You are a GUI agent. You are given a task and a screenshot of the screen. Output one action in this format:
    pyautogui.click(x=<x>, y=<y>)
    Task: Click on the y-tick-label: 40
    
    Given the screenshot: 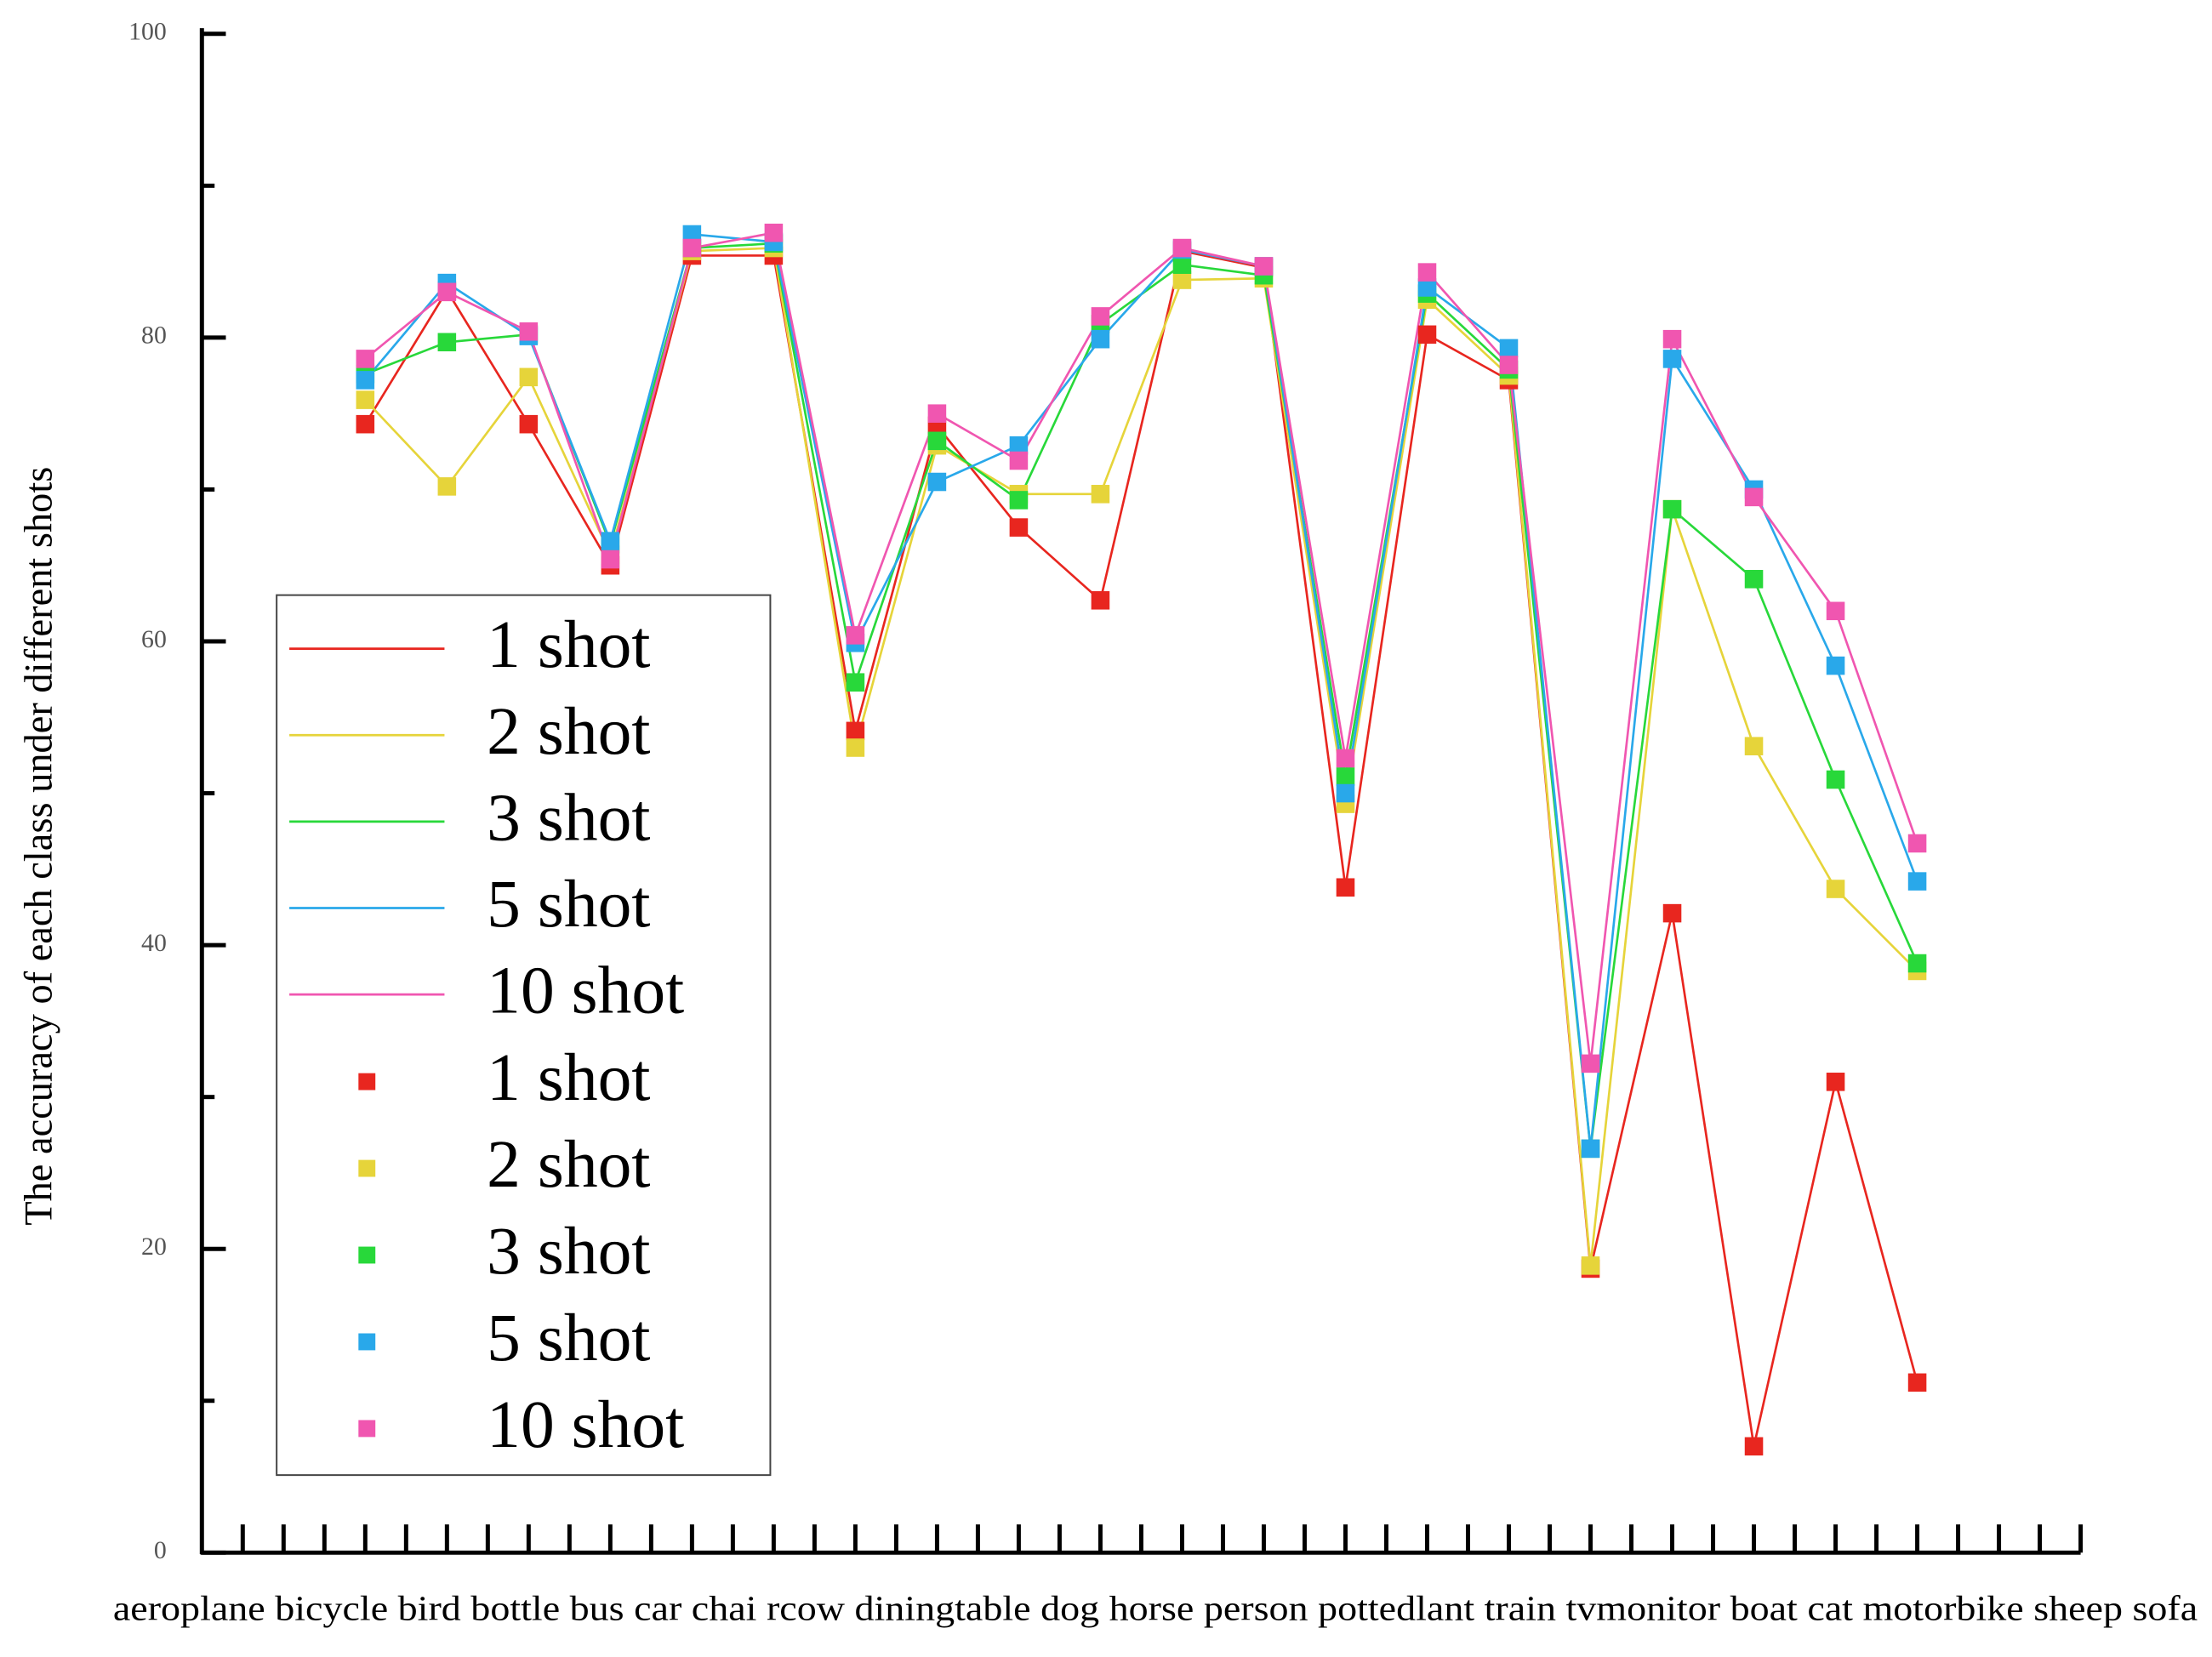 What is the action you would take?
    pyautogui.click(x=154, y=943)
    